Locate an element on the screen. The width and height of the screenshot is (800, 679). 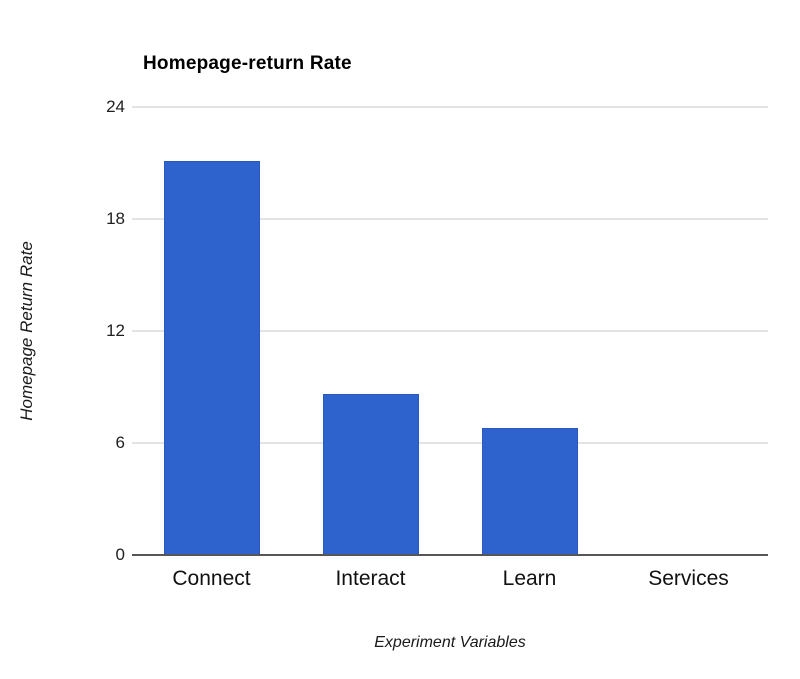
chart-title: Homepage-return Rate is located at coordinates (247, 63).